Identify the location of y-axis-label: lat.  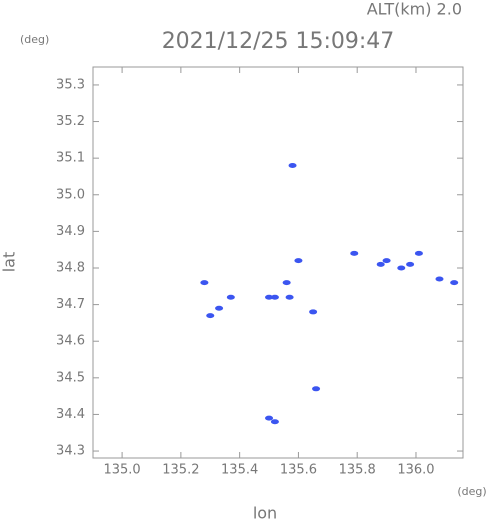
(9, 262).